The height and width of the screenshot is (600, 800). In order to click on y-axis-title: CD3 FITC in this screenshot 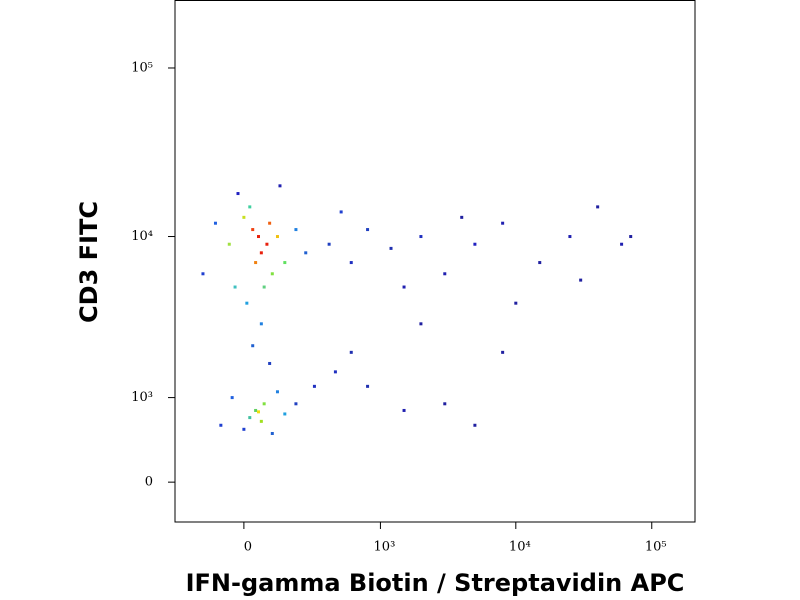, I will do `click(89, 262)`.